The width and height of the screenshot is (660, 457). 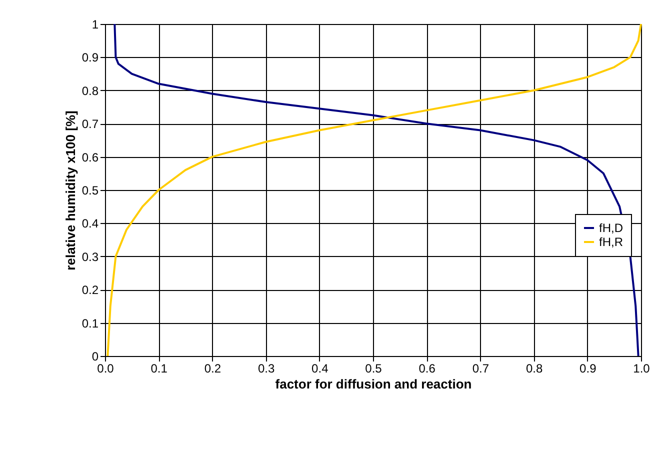 What do you see at coordinates (95, 357) in the screenshot?
I see `y-tick-label: 0` at bounding box center [95, 357].